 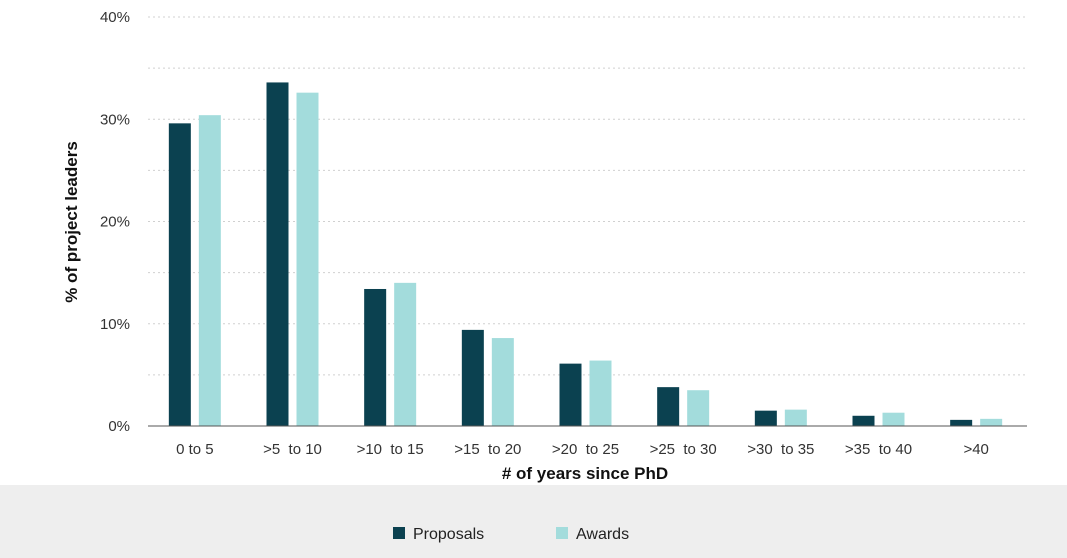 What do you see at coordinates (71, 222) in the screenshot?
I see `y-axis-title: % of project leaders` at bounding box center [71, 222].